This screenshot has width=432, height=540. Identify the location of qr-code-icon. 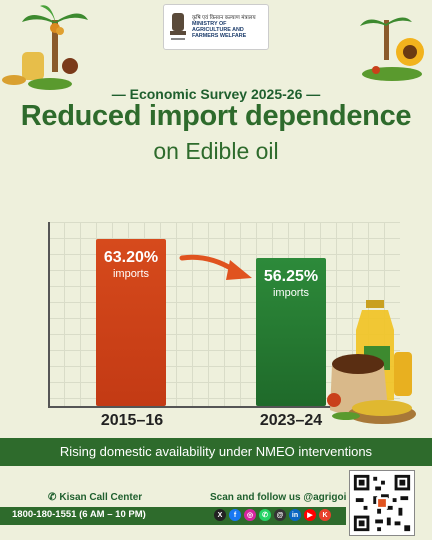
(382, 503).